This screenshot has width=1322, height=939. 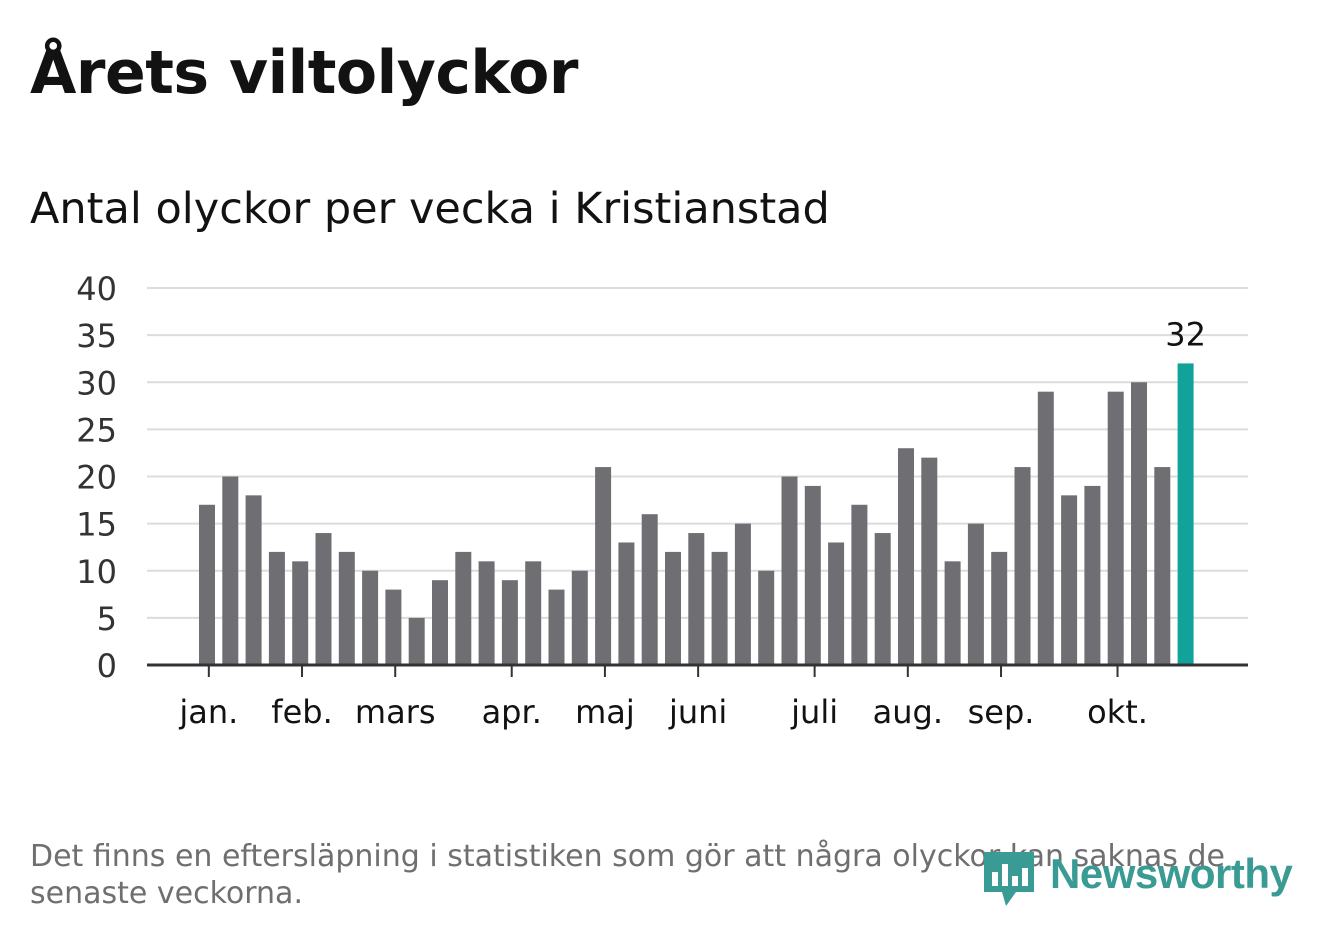 What do you see at coordinates (814, 712) in the screenshot?
I see `x-tick-label: juli` at bounding box center [814, 712].